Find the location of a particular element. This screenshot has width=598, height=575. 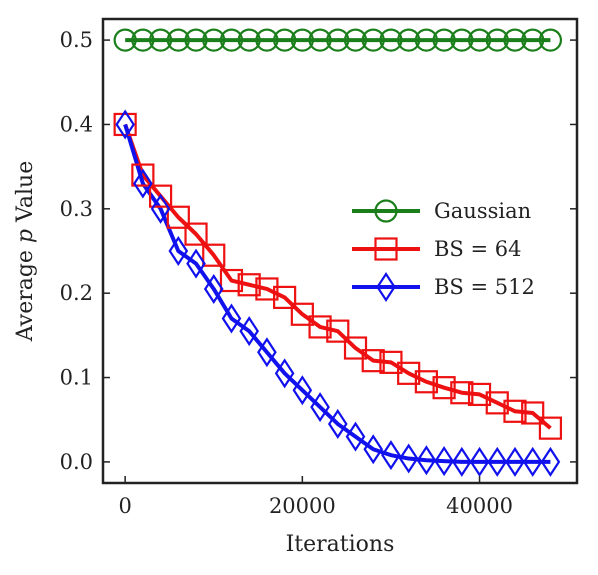

x-tick-label: 20000 is located at coordinates (302, 506).